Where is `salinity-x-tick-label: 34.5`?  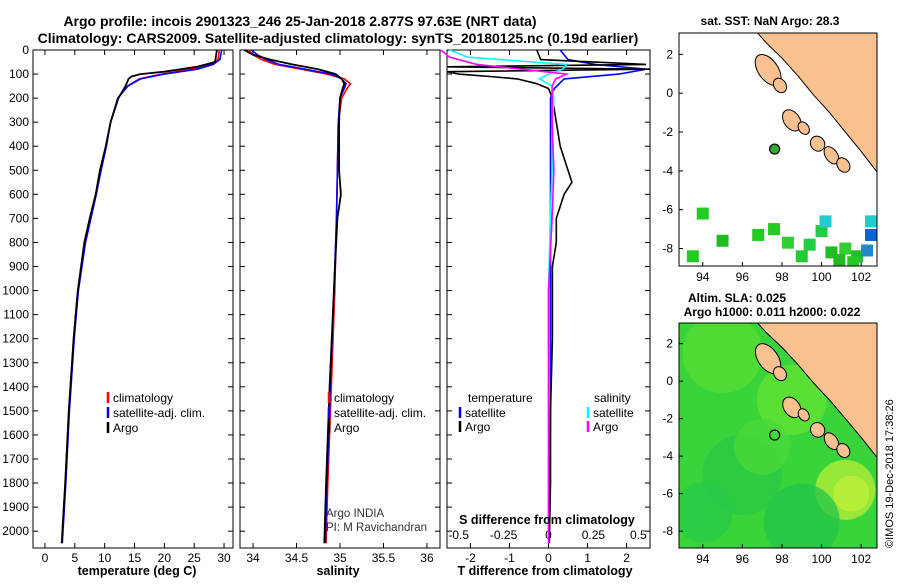
salinity-x-tick-label: 34.5 is located at coordinates (297, 558).